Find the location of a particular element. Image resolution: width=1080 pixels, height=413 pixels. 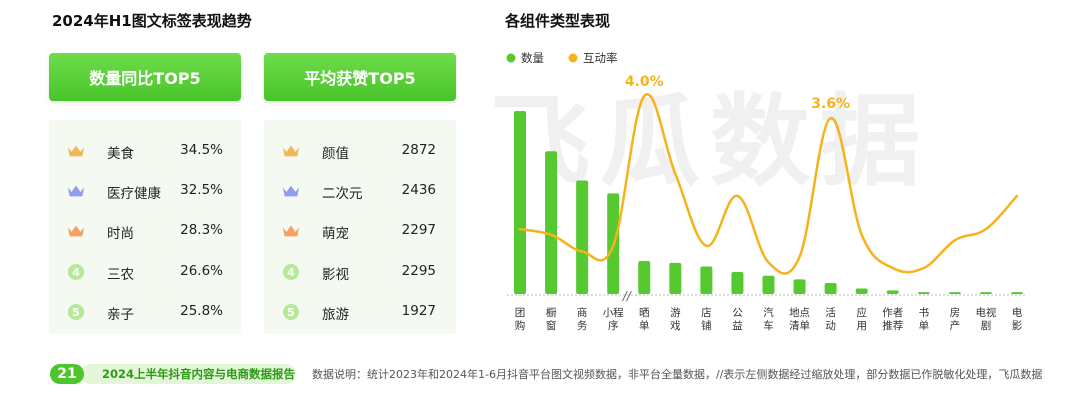

bar-游戏 is located at coordinates (675, 278).